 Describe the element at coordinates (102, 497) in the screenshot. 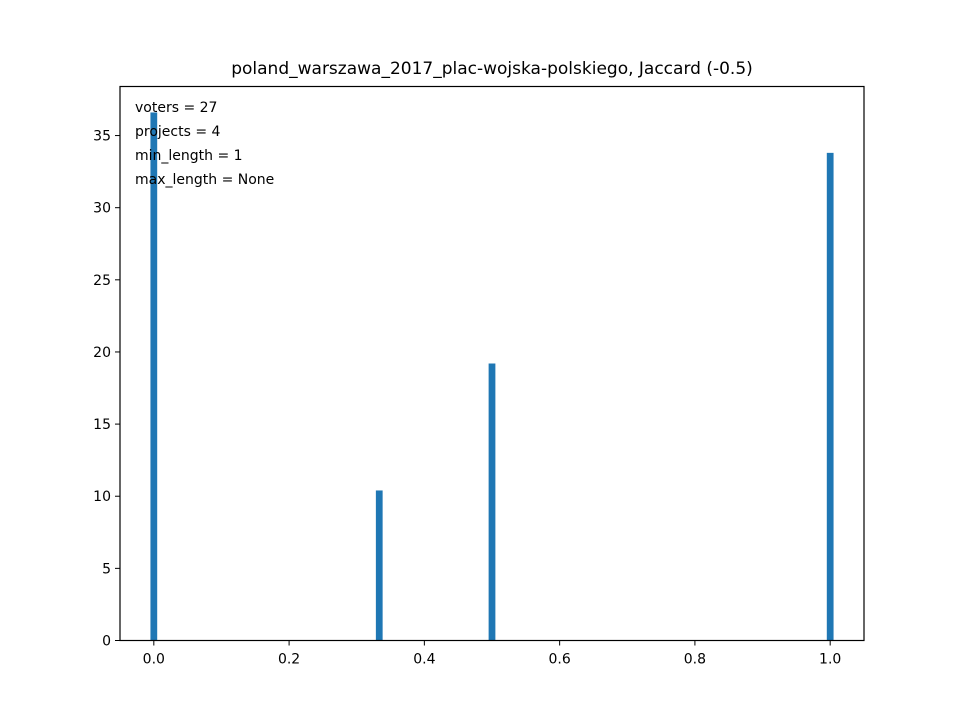

I see `y-tick-label: 10` at that location.